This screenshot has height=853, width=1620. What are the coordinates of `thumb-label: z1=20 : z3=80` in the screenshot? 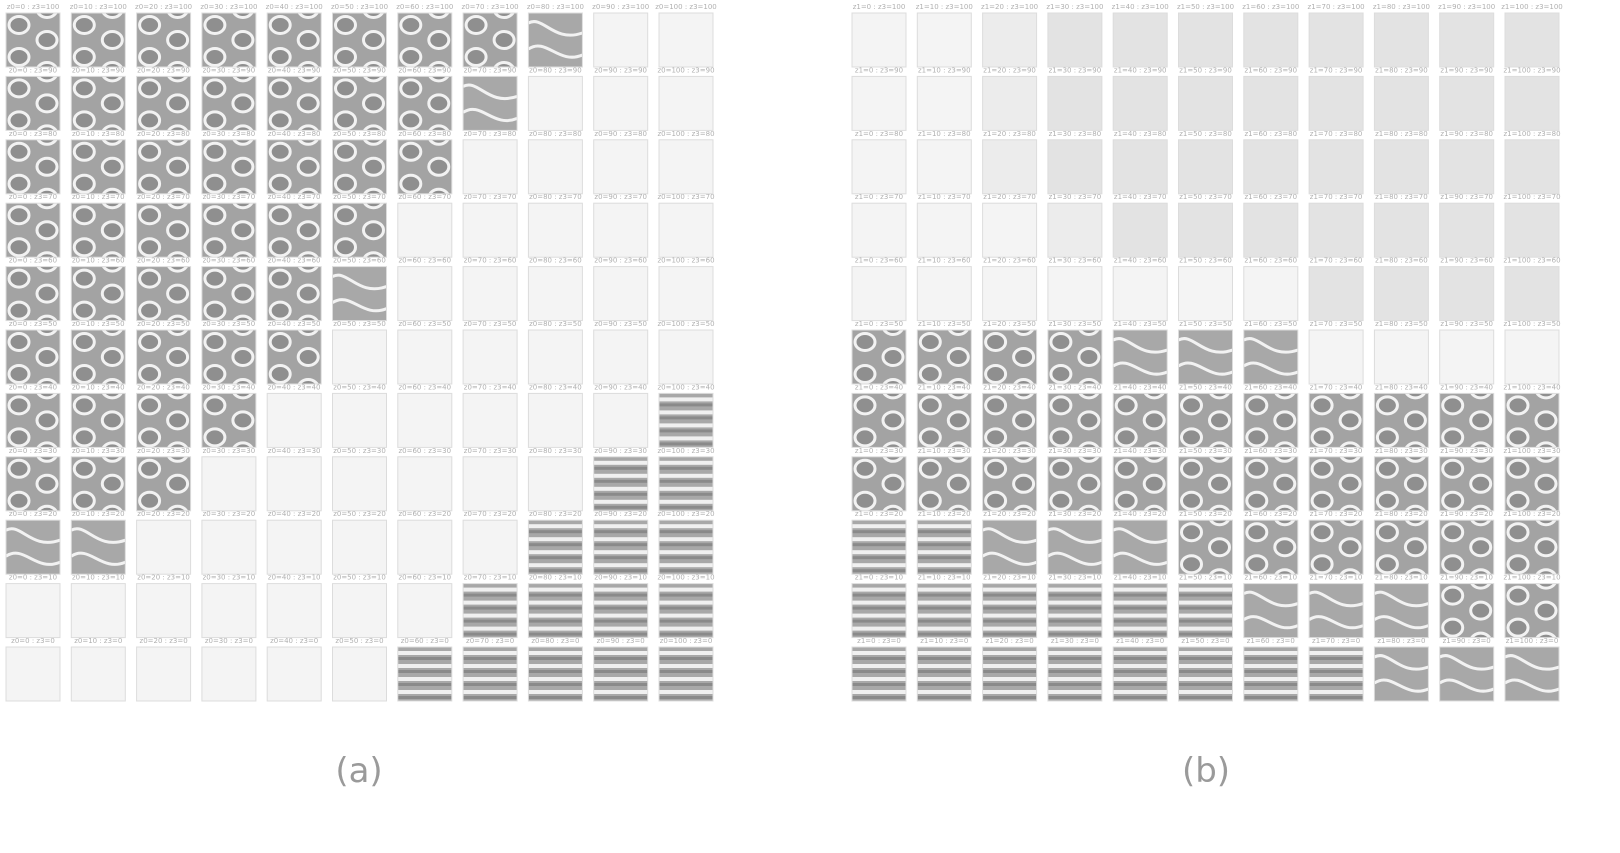 It's located at (1009, 134).